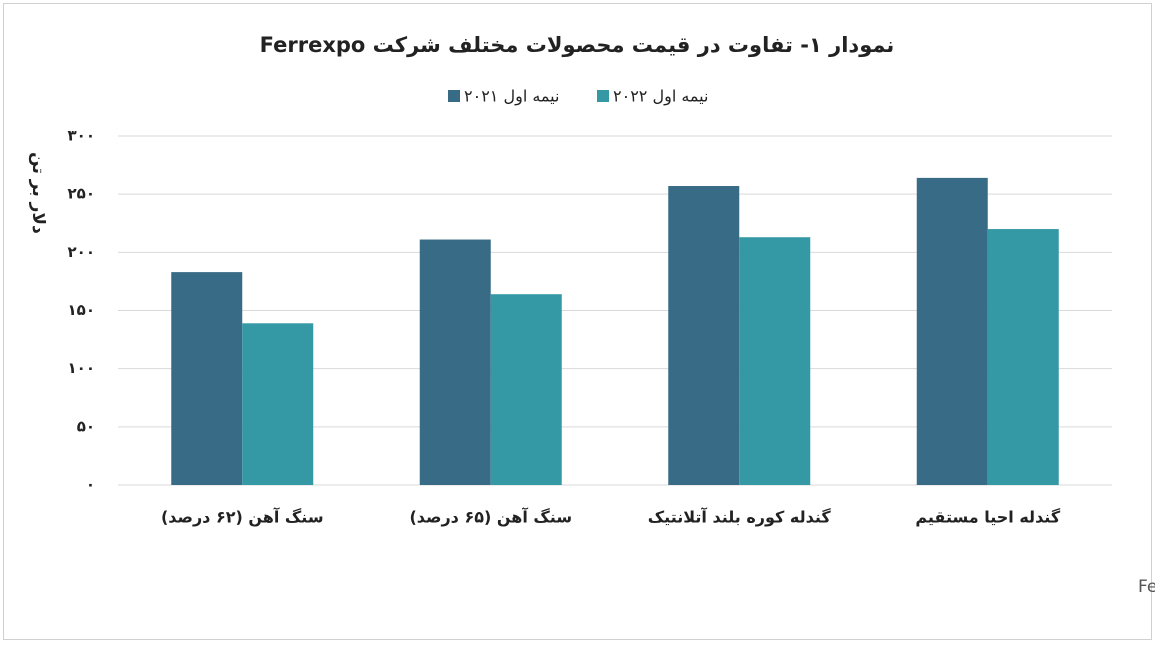  I want to click on y-tick-label: ۱۰۰, so click(81, 368).